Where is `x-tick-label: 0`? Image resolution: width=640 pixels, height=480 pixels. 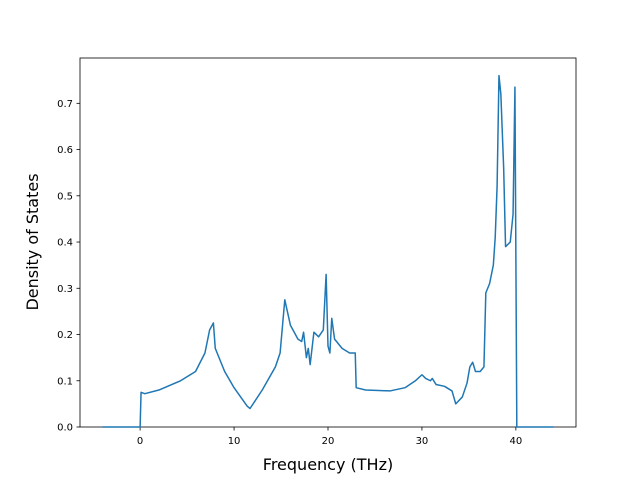 x-tick-label: 0 is located at coordinates (140, 441).